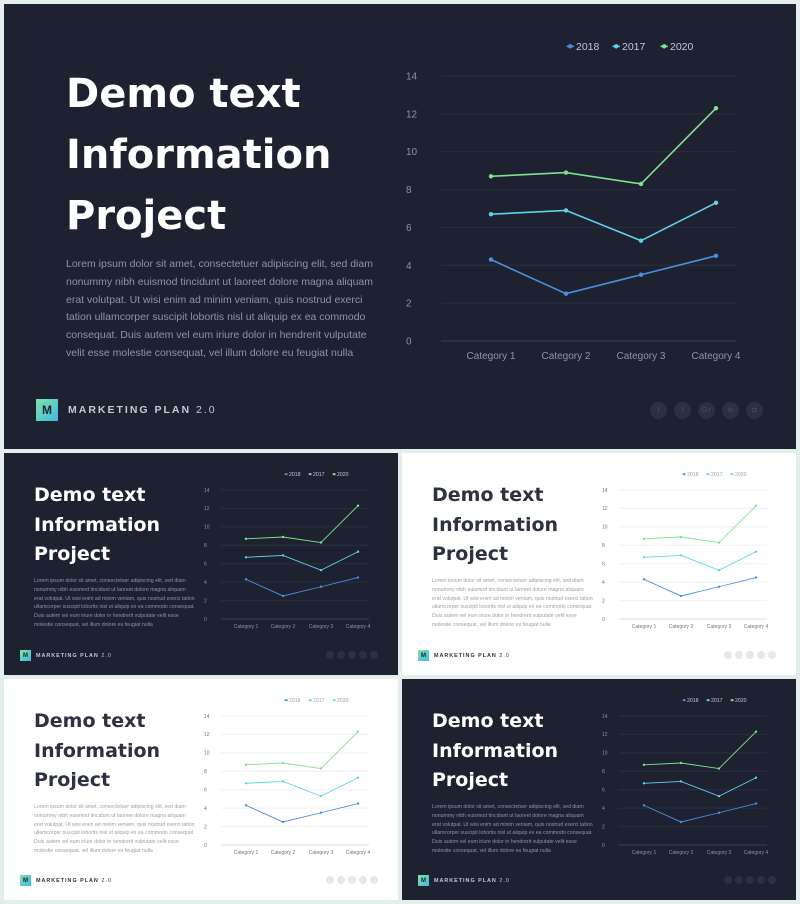 The height and width of the screenshot is (904, 800). What do you see at coordinates (199, 155) in the screenshot?
I see `title-line-2: Information` at bounding box center [199, 155].